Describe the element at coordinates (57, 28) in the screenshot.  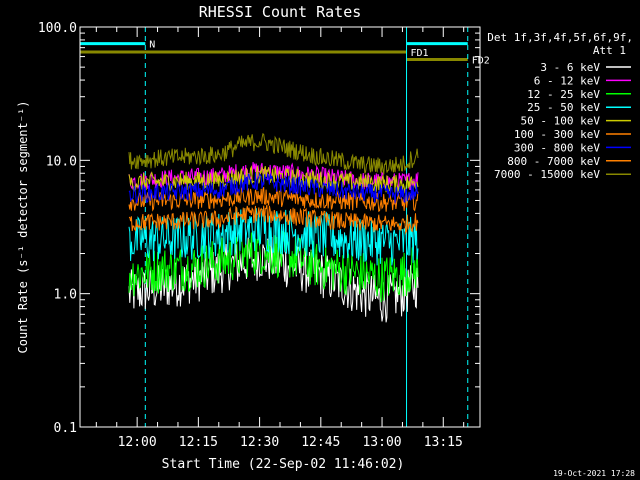
I see `y-tick-label: 100.0` at that location.